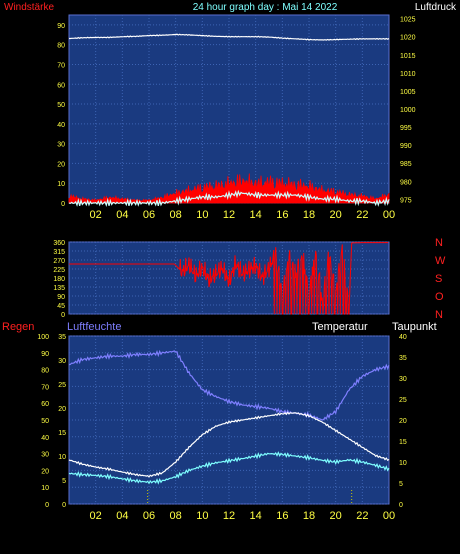  What do you see at coordinates (440, 261) in the screenshot?
I see `direction-letter: W` at bounding box center [440, 261].